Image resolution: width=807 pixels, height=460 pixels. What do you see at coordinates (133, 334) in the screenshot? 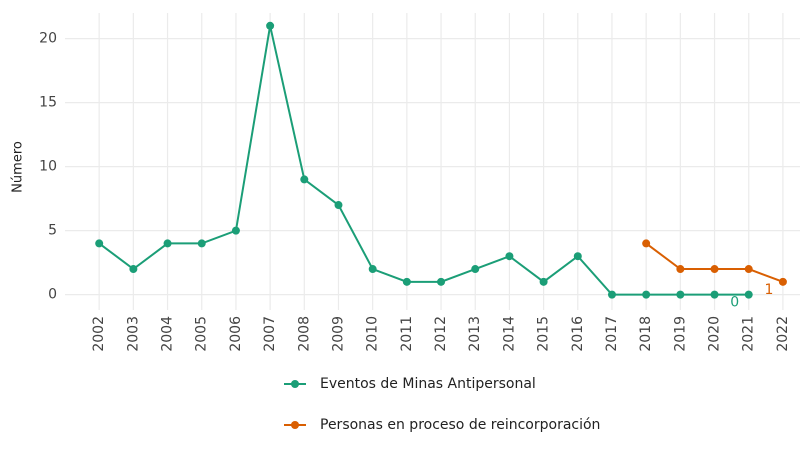
I see `x-tick-label: 2003` at bounding box center [133, 334].